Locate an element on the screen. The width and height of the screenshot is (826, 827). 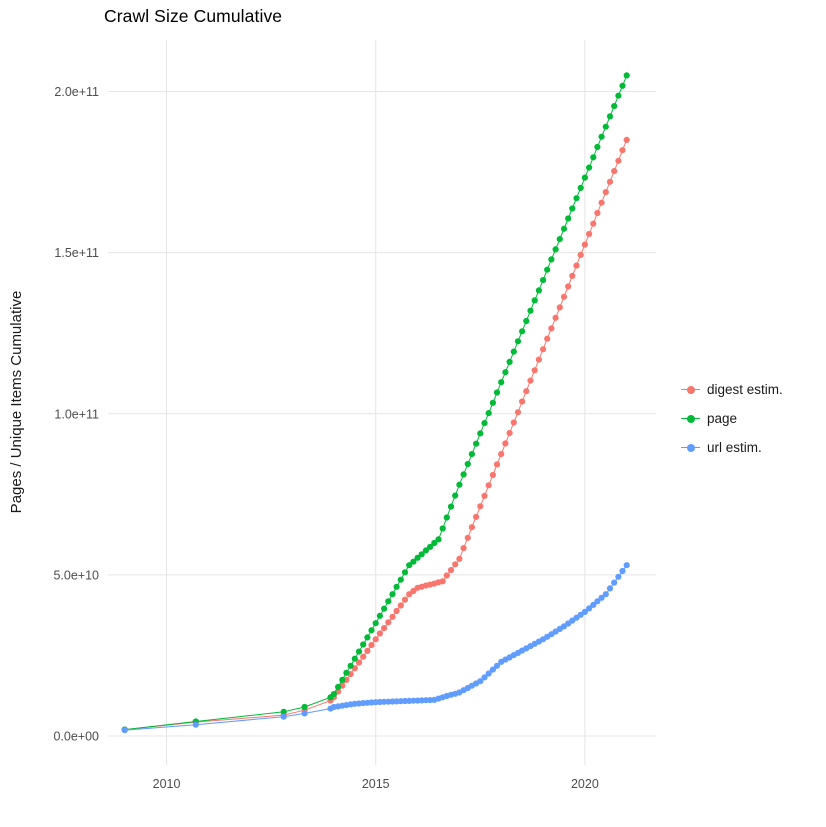
y-tick-label: 1.5e+11 is located at coordinates (76, 253).